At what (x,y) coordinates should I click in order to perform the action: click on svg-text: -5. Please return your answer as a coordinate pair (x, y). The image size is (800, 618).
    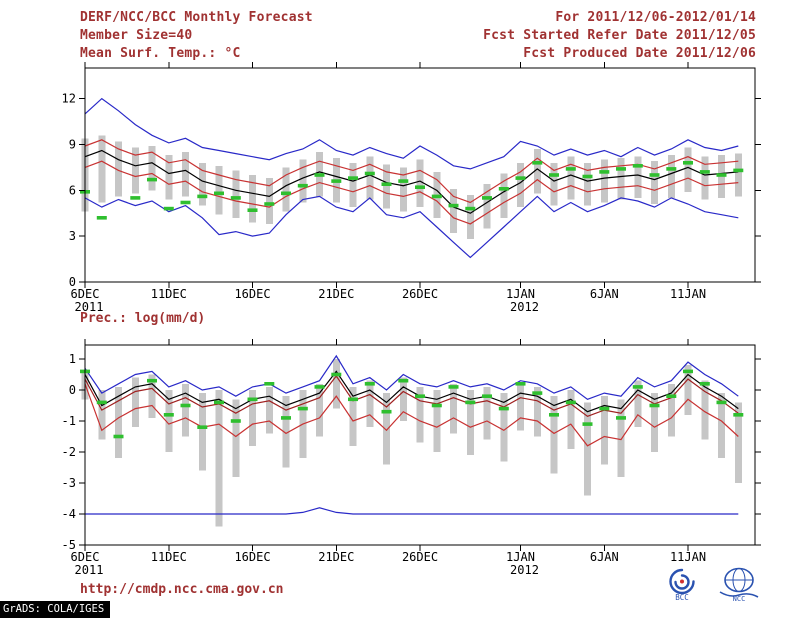
    Looking at the image, I should click on (69, 545).